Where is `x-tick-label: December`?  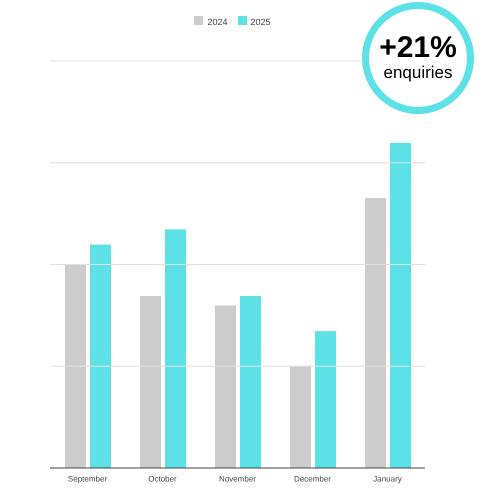 x-tick-label: December is located at coordinates (313, 479).